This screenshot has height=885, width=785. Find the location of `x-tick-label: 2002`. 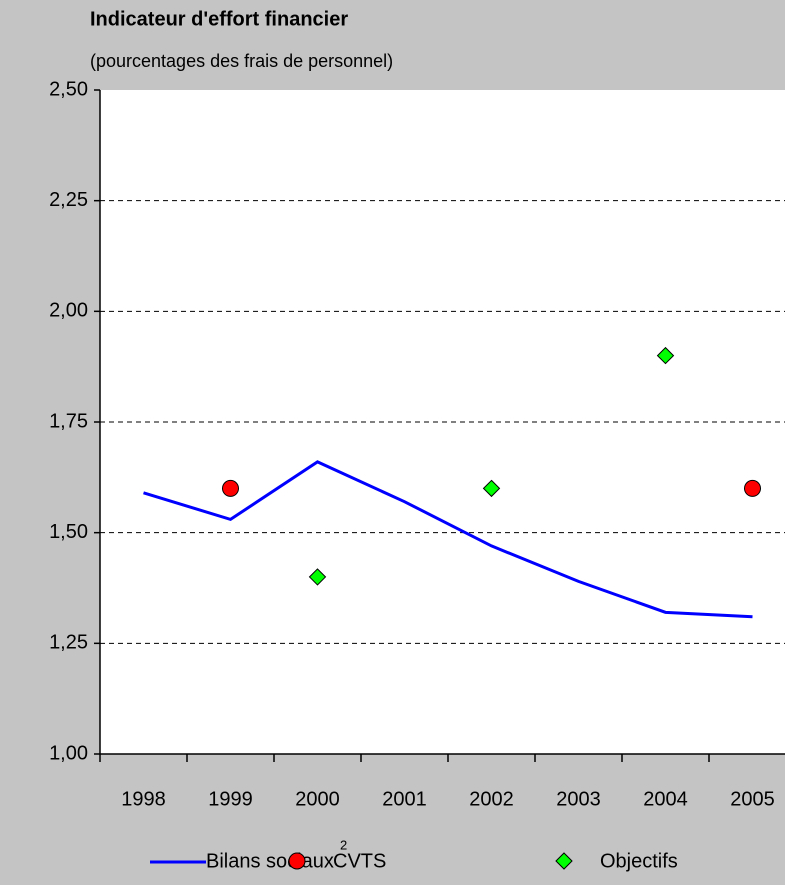

x-tick-label: 2002 is located at coordinates (491, 799).